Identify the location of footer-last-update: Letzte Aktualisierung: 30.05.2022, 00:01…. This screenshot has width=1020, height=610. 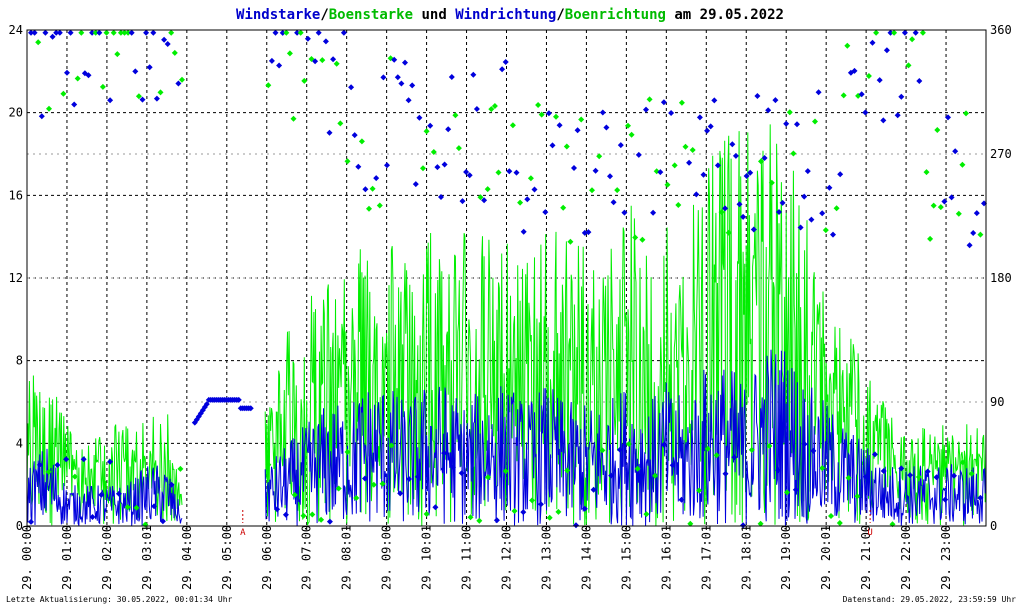
(119, 599).